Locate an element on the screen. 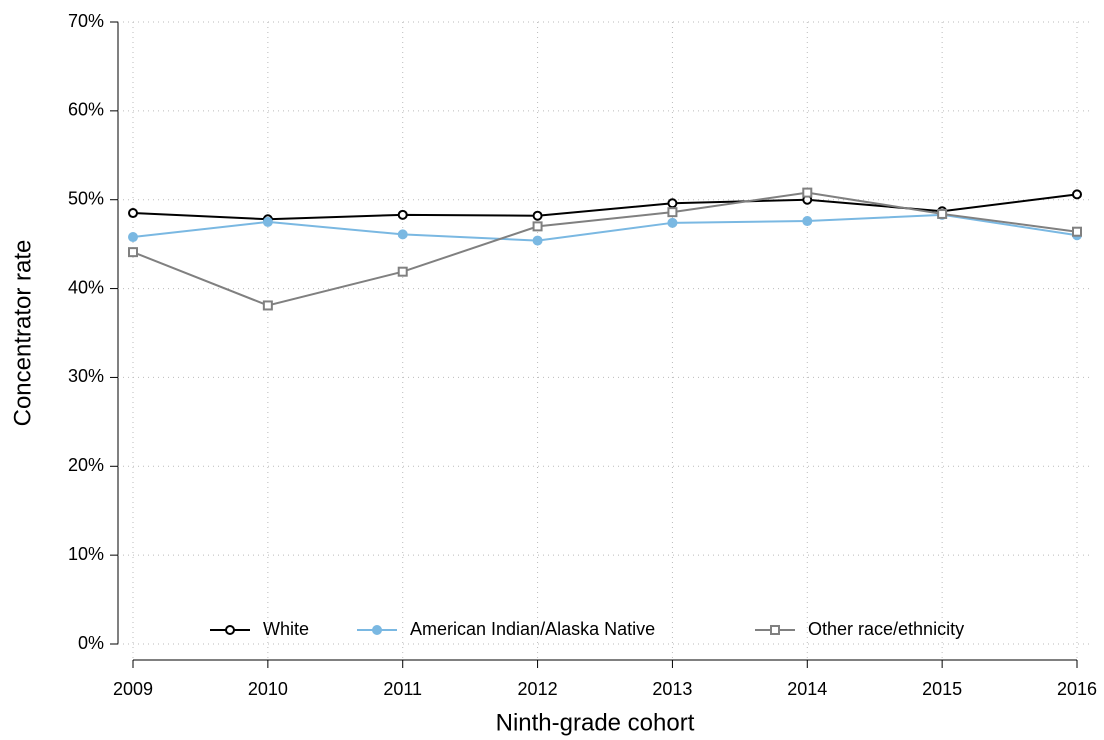 This screenshot has width=1104, height=740. x-tick-label: 2010 is located at coordinates (268, 689).